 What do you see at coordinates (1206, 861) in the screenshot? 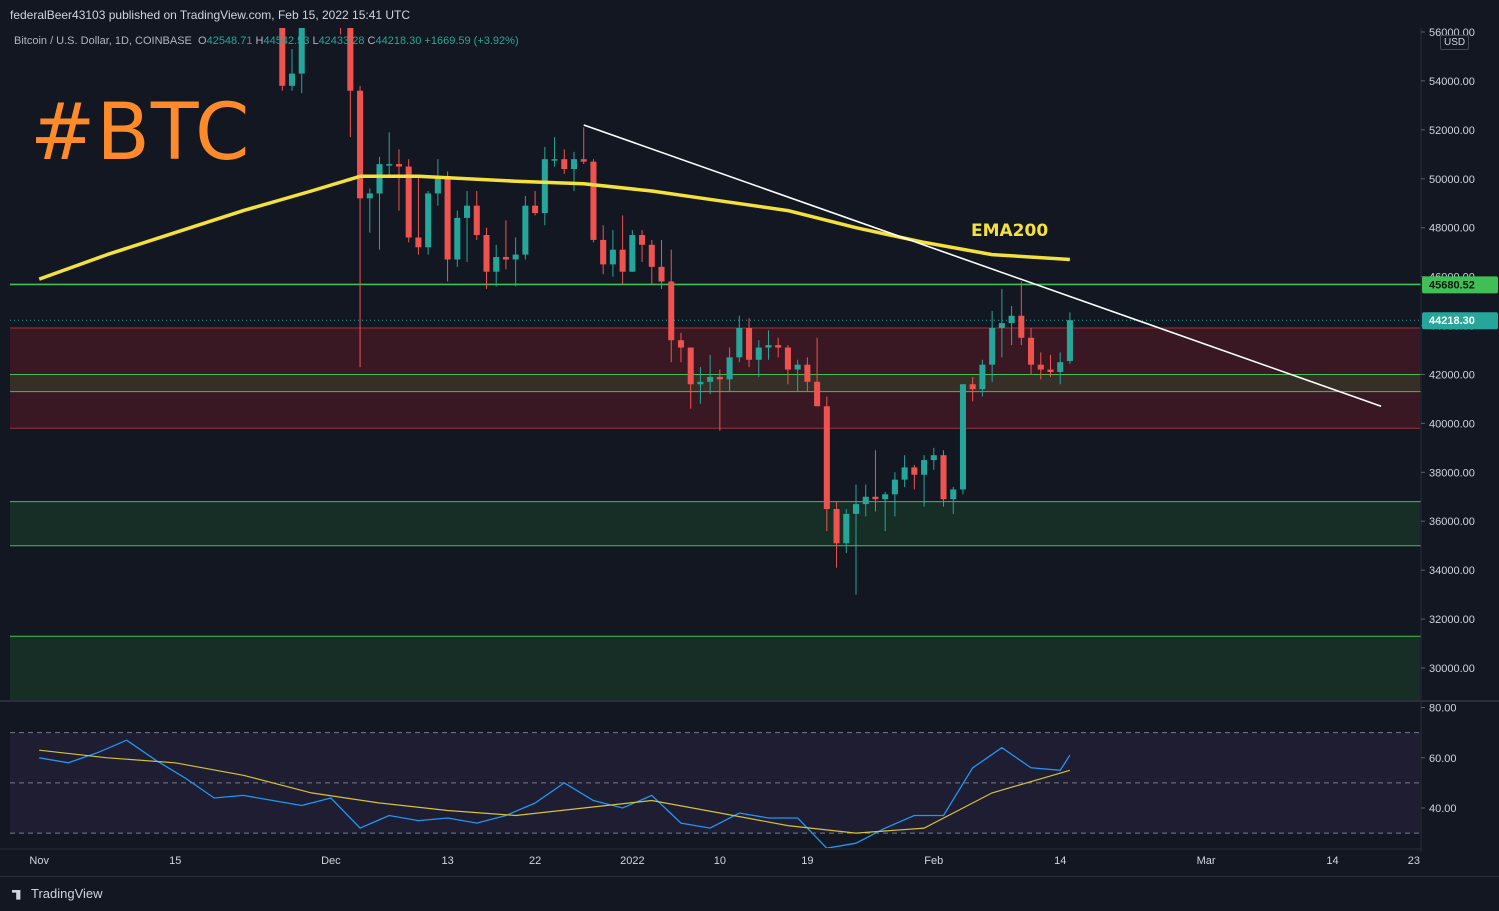
I see `time-tick-label: Mar` at bounding box center [1206, 861].